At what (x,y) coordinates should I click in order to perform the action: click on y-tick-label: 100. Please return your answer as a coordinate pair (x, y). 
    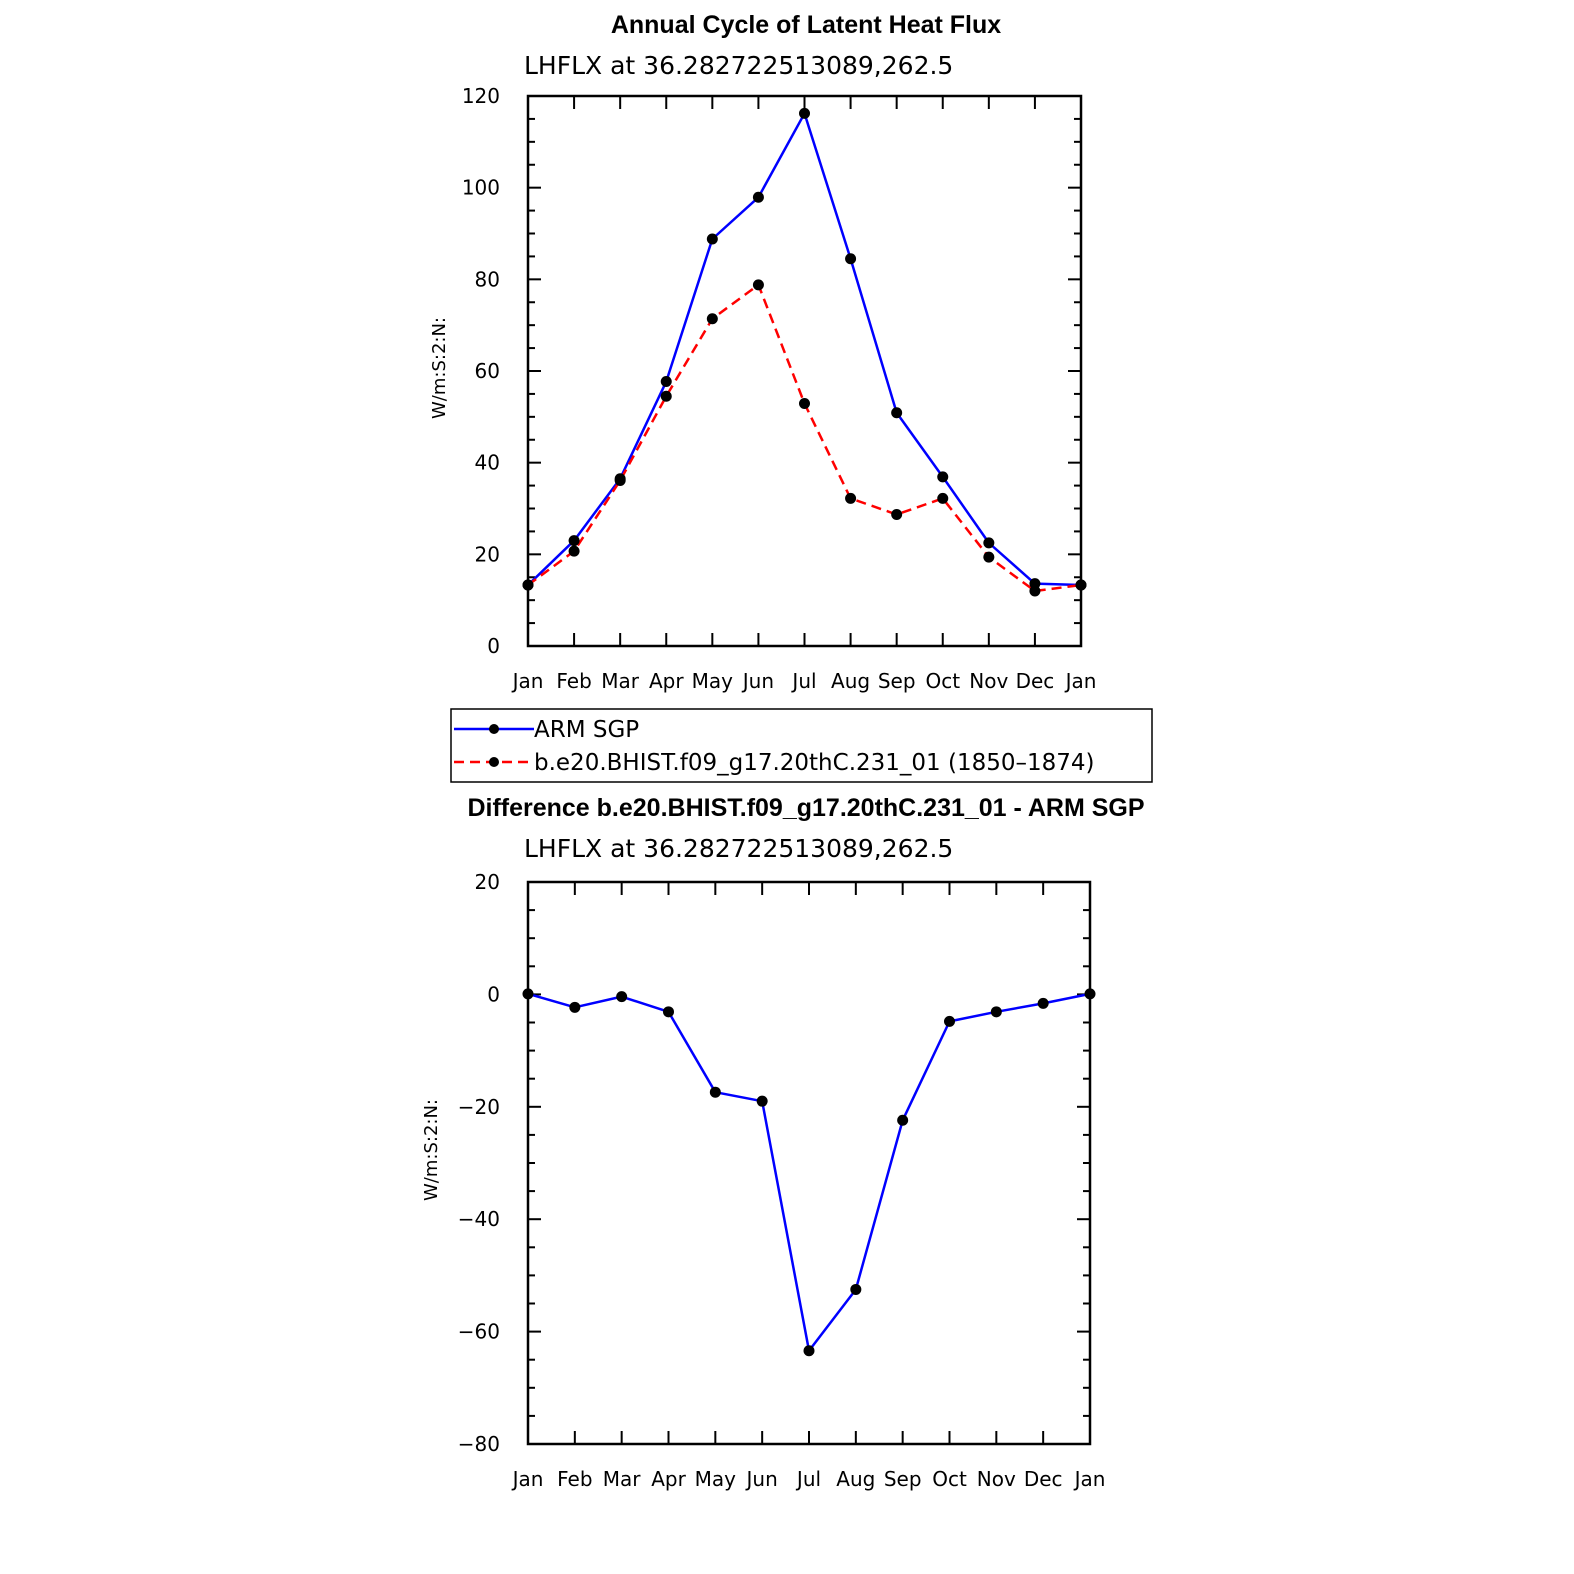
    Looking at the image, I should click on (481, 188).